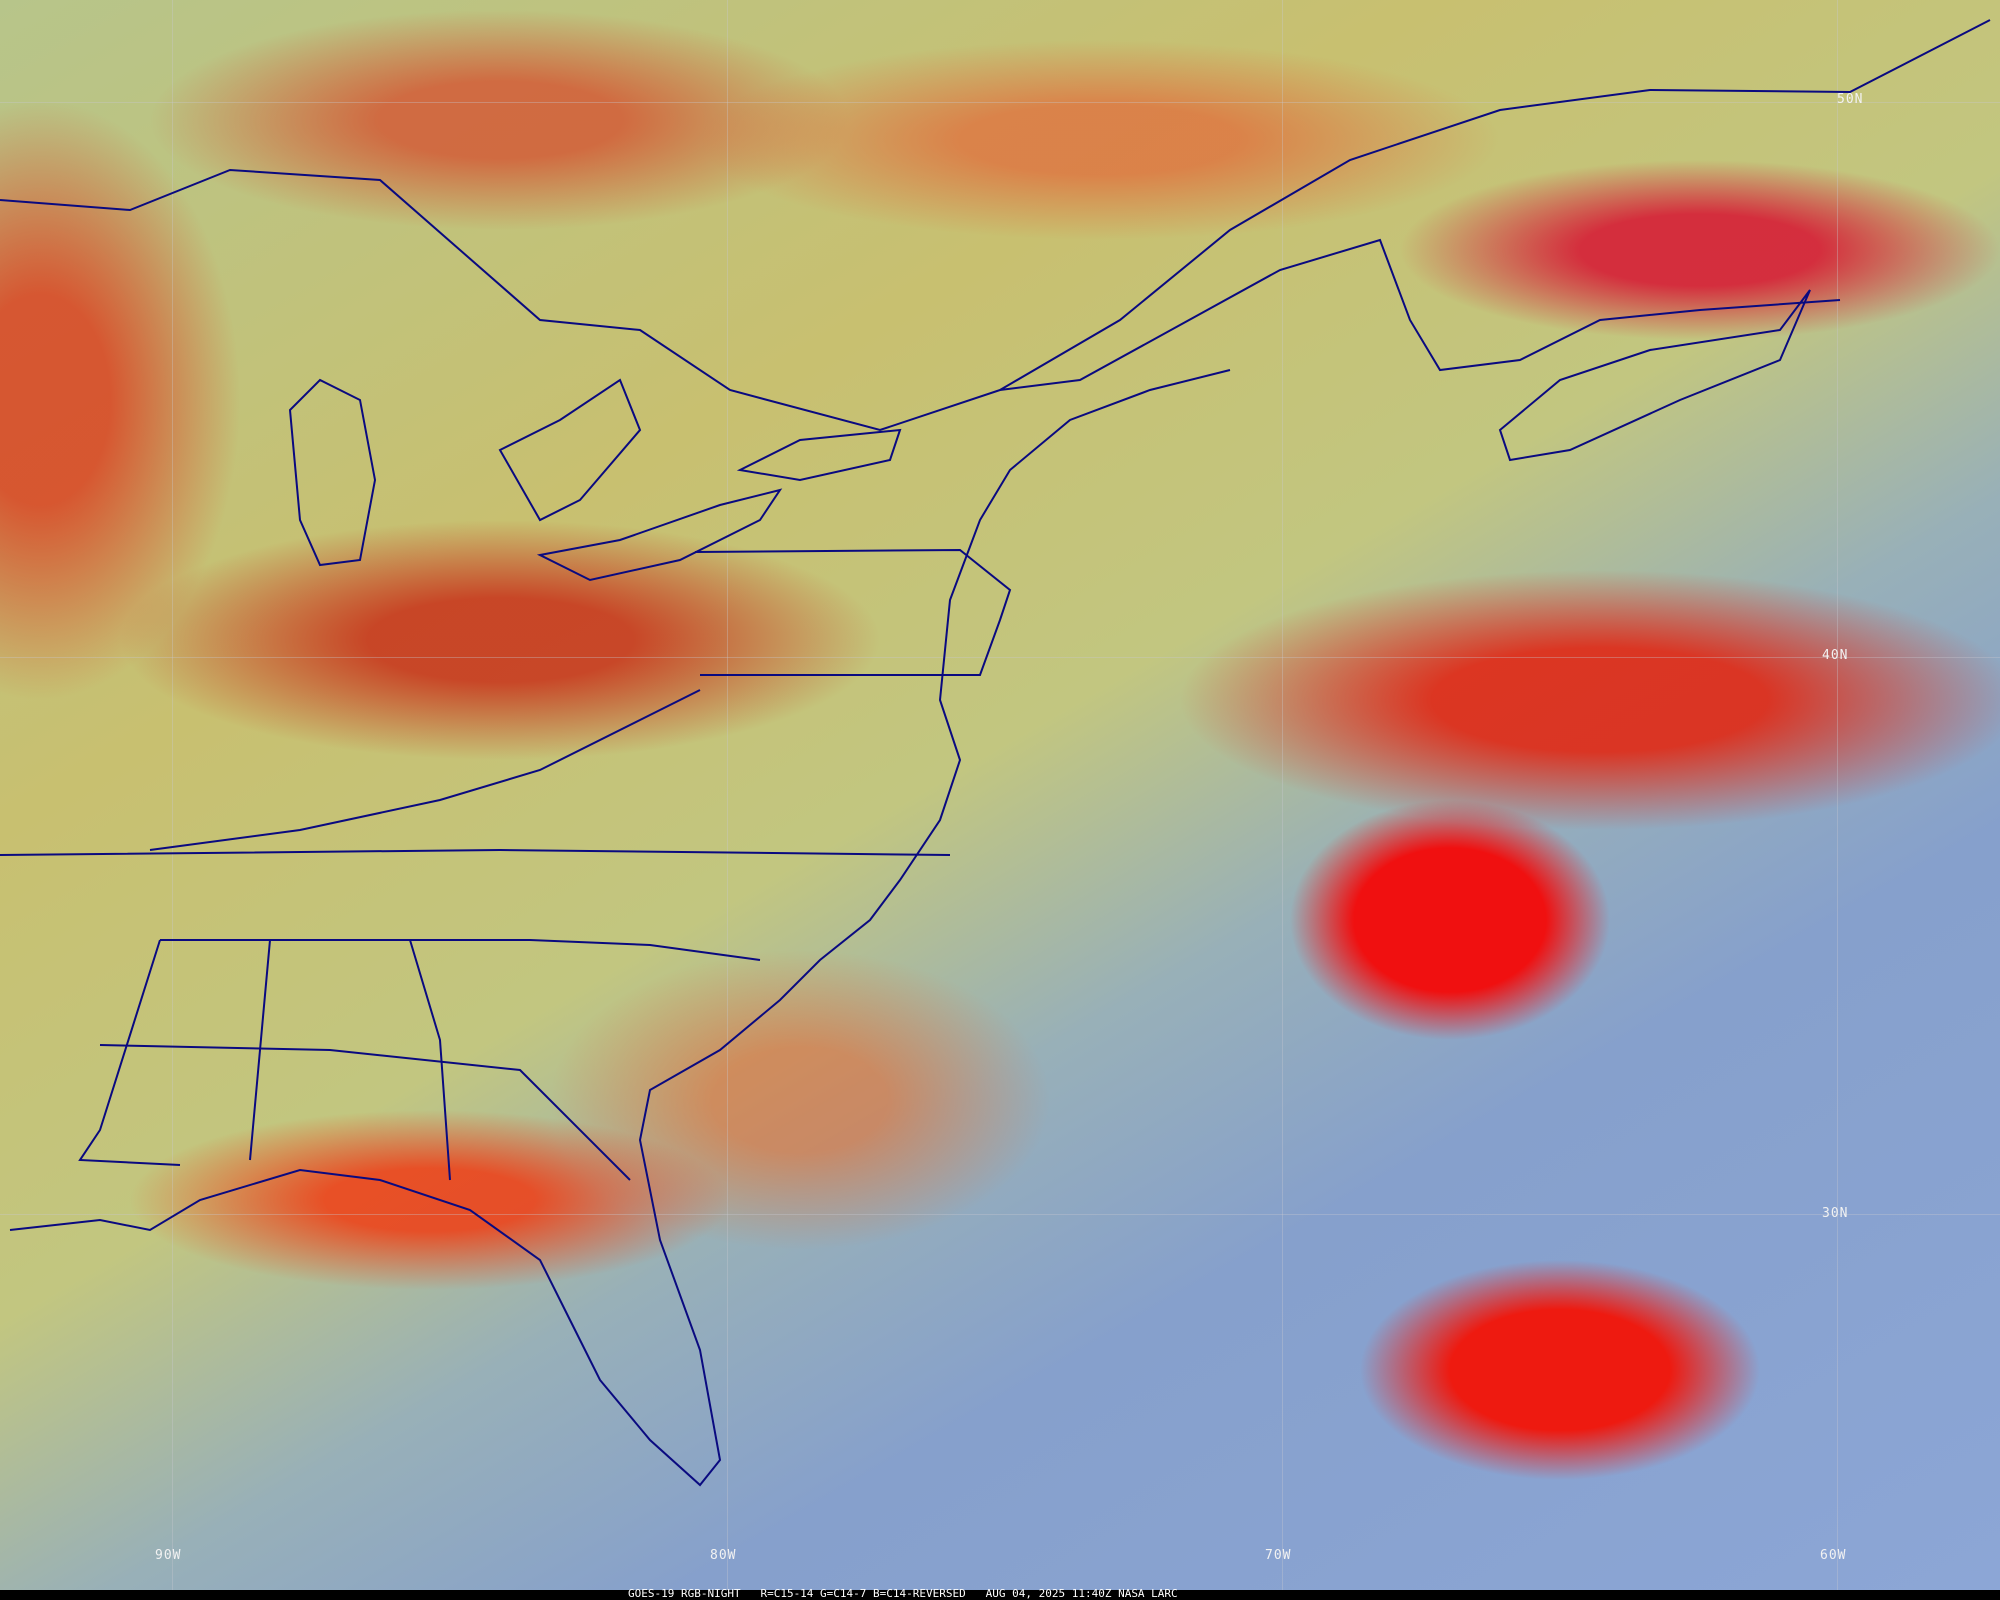 This screenshot has width=2000, height=1600. I want to click on state-line-al-ga, so click(350, 1060).